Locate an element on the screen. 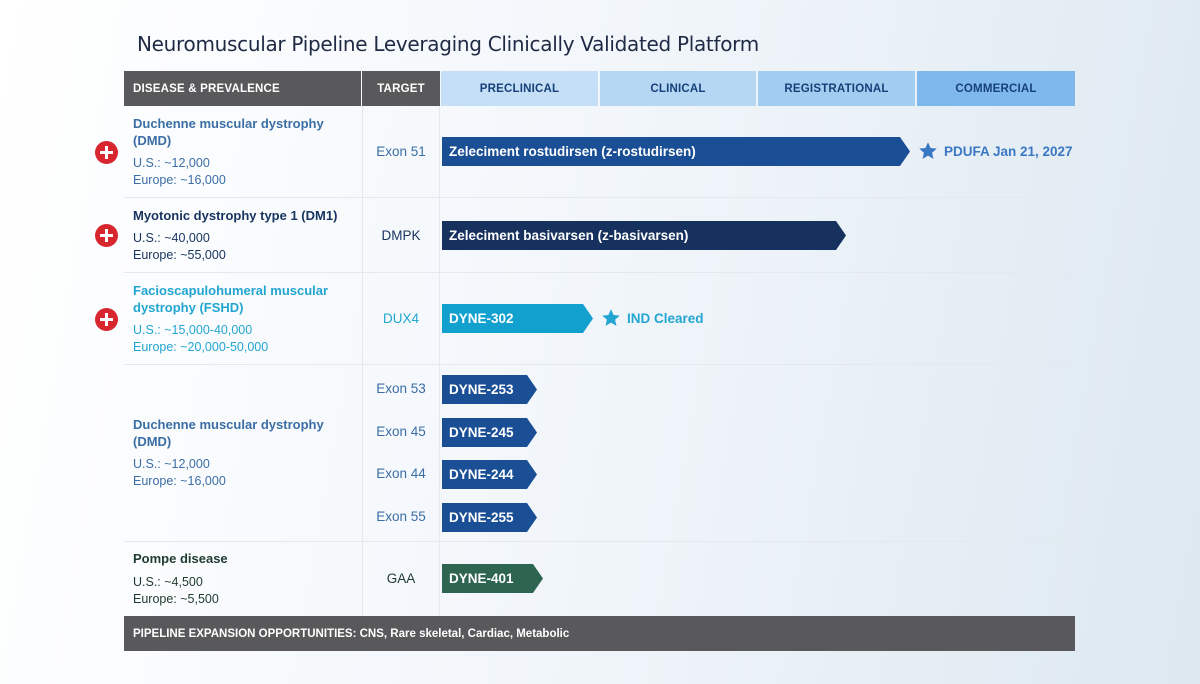  program-target: Exon 55 is located at coordinates (401, 516).